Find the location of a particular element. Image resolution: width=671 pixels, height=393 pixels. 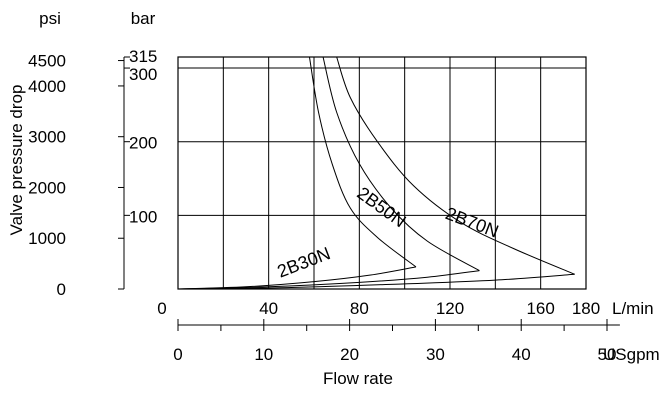

usgpm-tick-label: 50 is located at coordinates (607, 354).